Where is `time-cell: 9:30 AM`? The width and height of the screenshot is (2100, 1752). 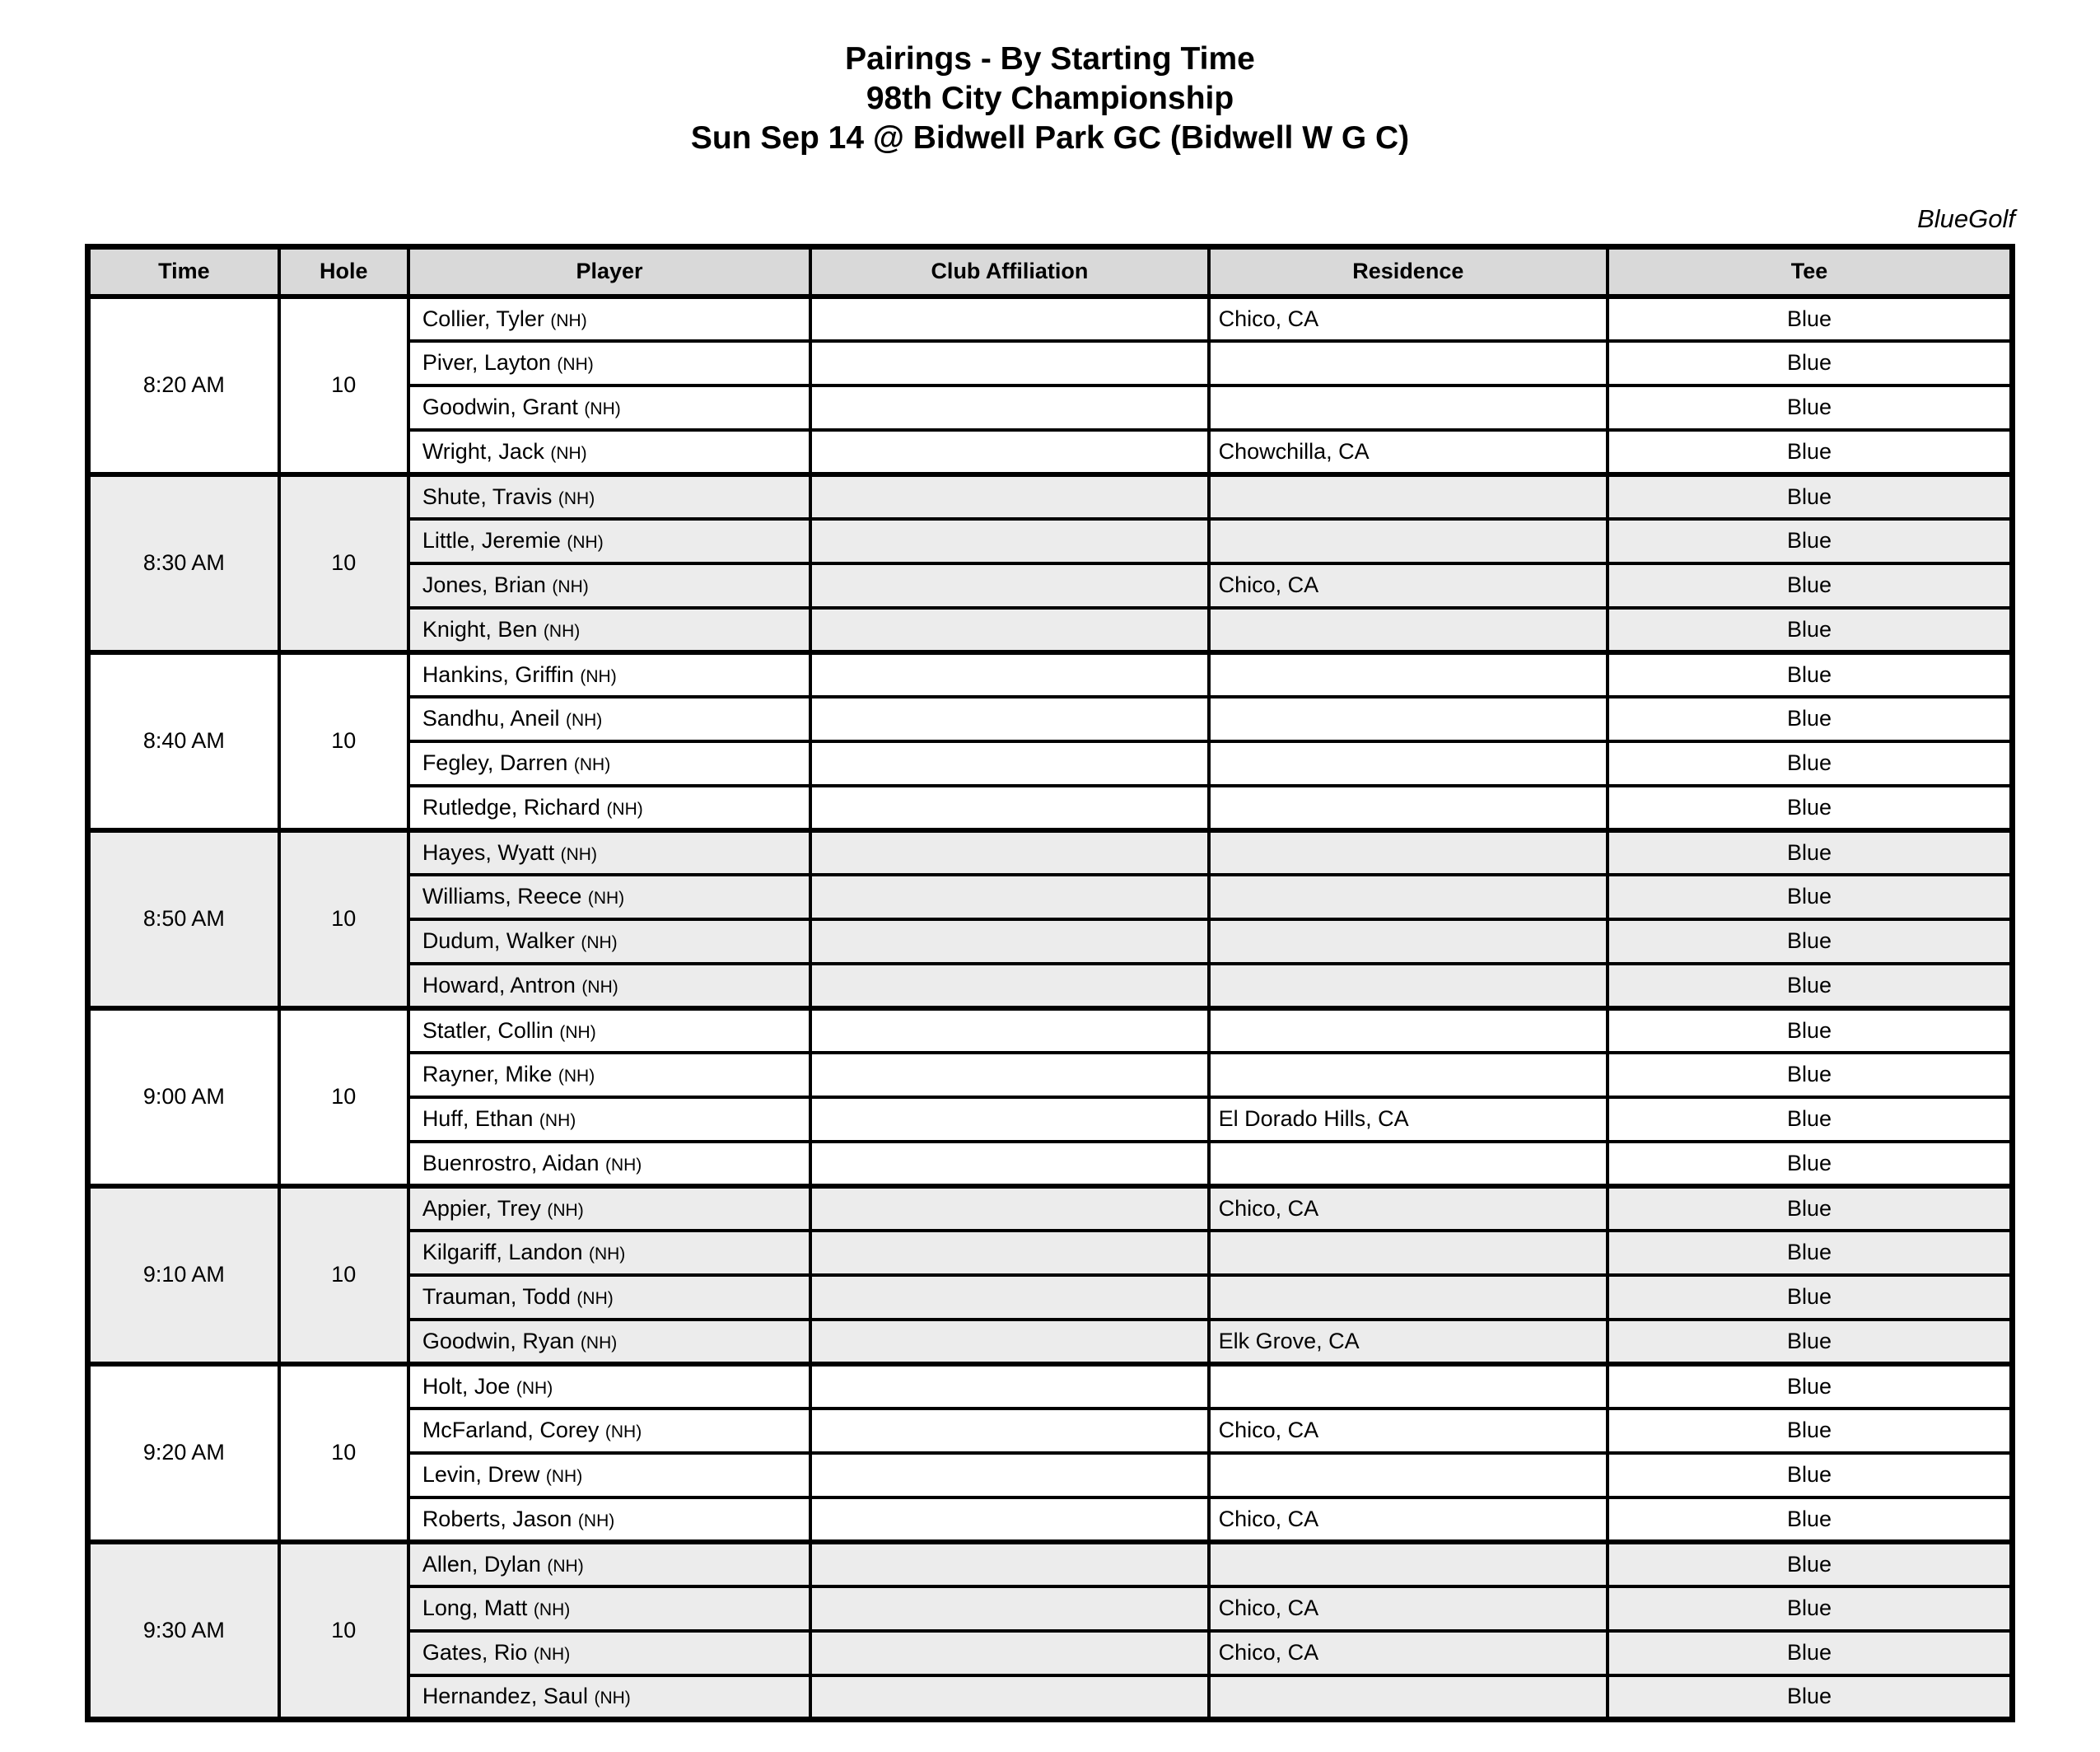
time-cell: 9:30 AM is located at coordinates (183, 1630).